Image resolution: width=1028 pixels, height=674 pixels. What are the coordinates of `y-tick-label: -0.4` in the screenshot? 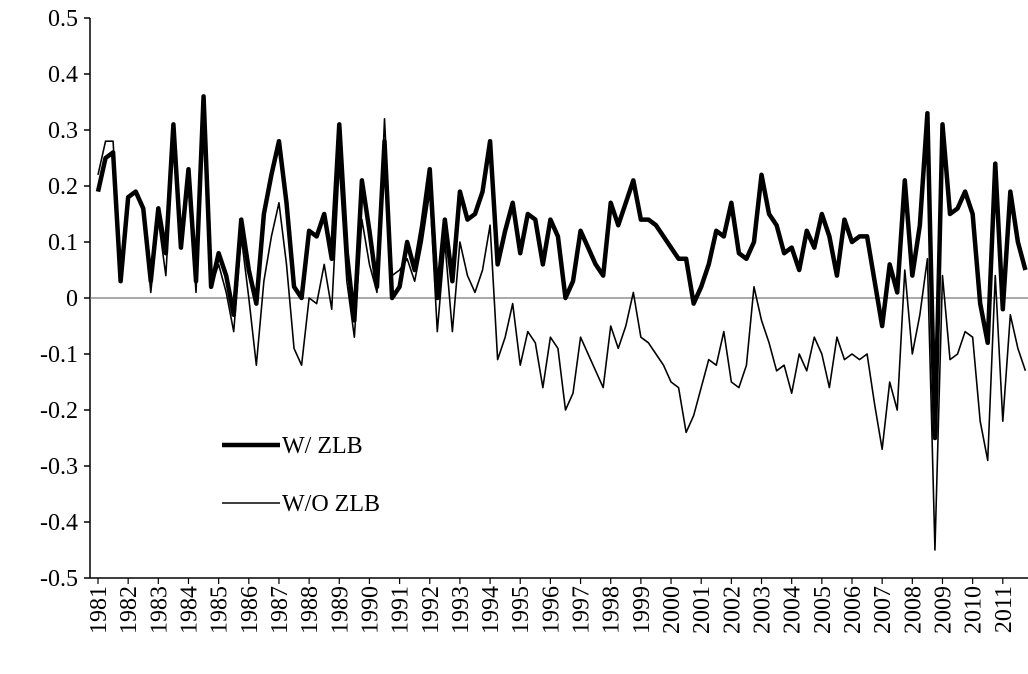 It's located at (59, 523).